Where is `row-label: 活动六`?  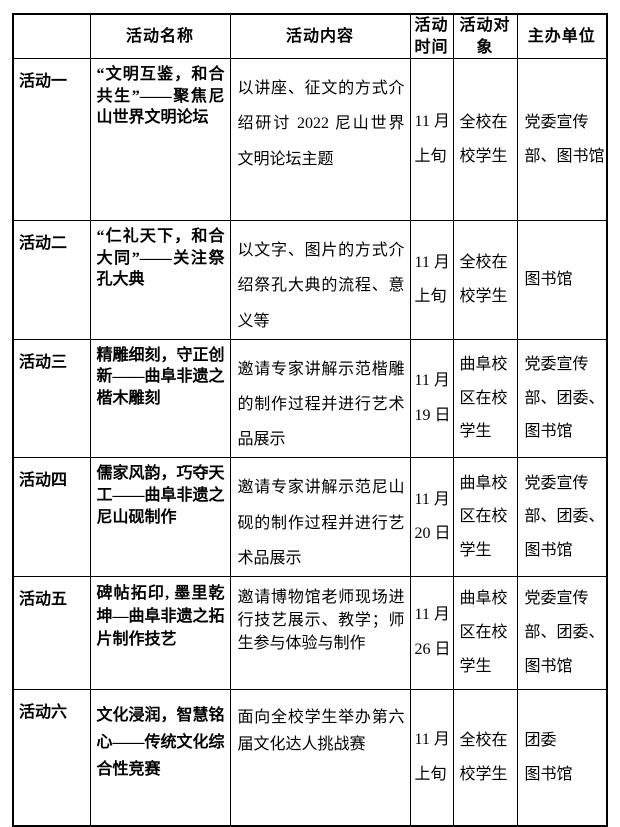
row-label: 活动六 is located at coordinates (51, 757).